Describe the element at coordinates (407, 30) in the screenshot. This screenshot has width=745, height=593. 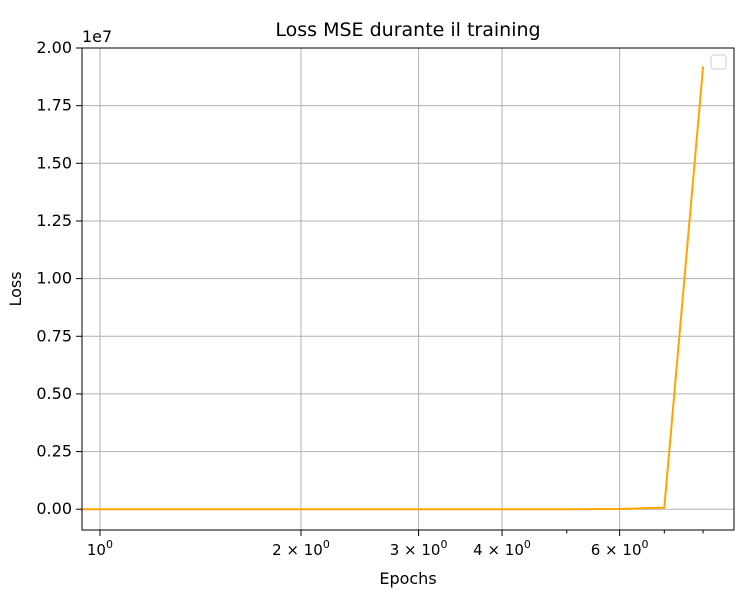
I see `chart-title: Loss MSE durante il training` at that location.